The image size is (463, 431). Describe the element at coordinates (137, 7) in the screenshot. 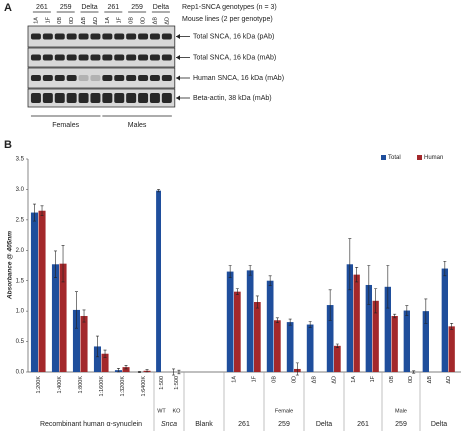

I see `genotype-label: 259` at that location.